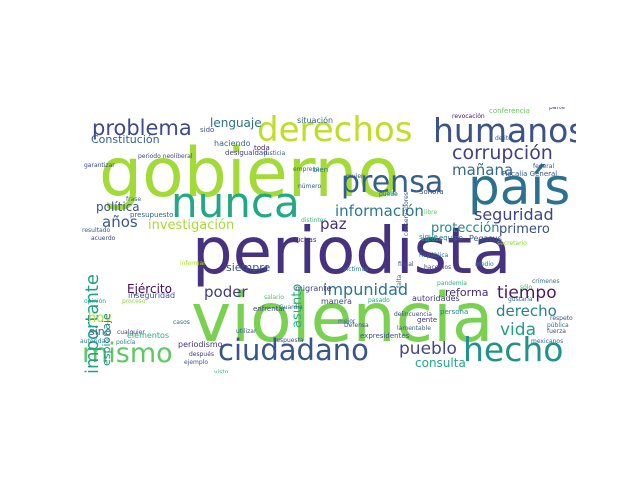 The height and width of the screenshot is (480, 640). What do you see at coordinates (314, 220) in the screenshot?
I see `word-mandato: distintos` at bounding box center [314, 220].